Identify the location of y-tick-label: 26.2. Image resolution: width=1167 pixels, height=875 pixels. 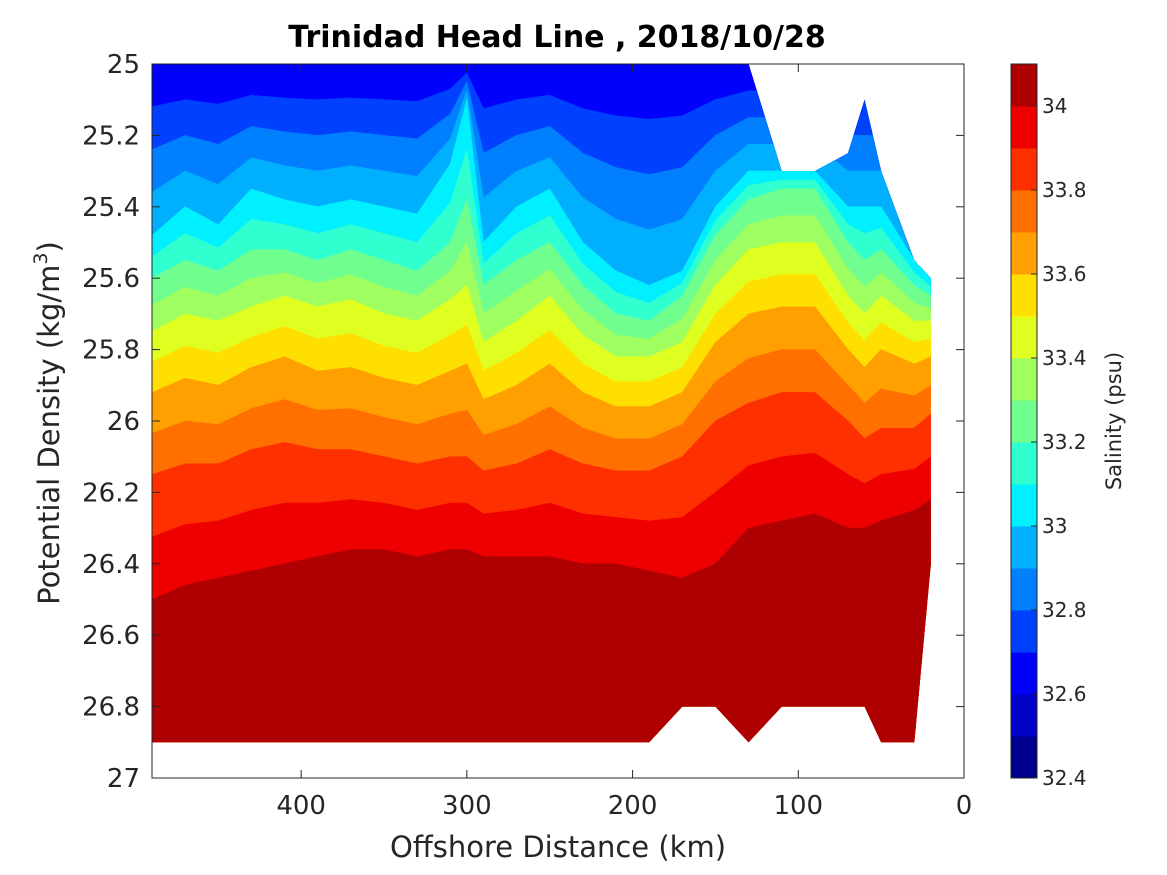
(111, 493).